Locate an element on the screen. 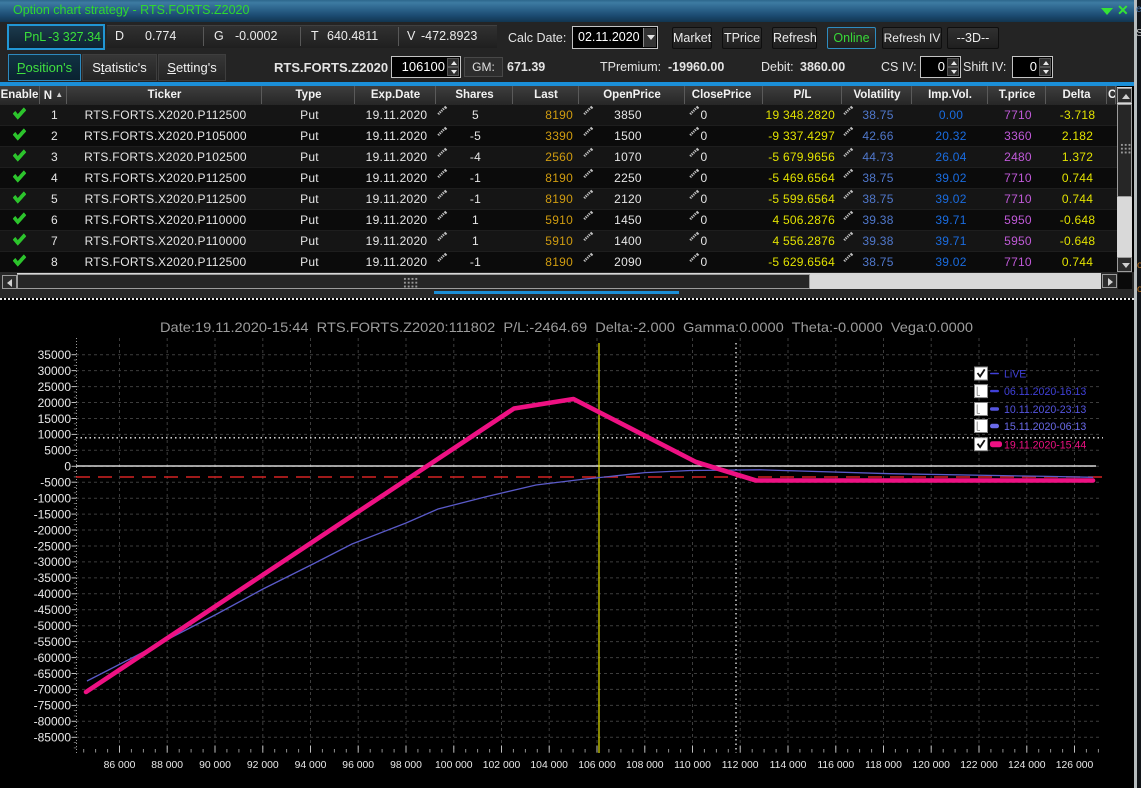  svg-text: 102 000 is located at coordinates (502, 765).